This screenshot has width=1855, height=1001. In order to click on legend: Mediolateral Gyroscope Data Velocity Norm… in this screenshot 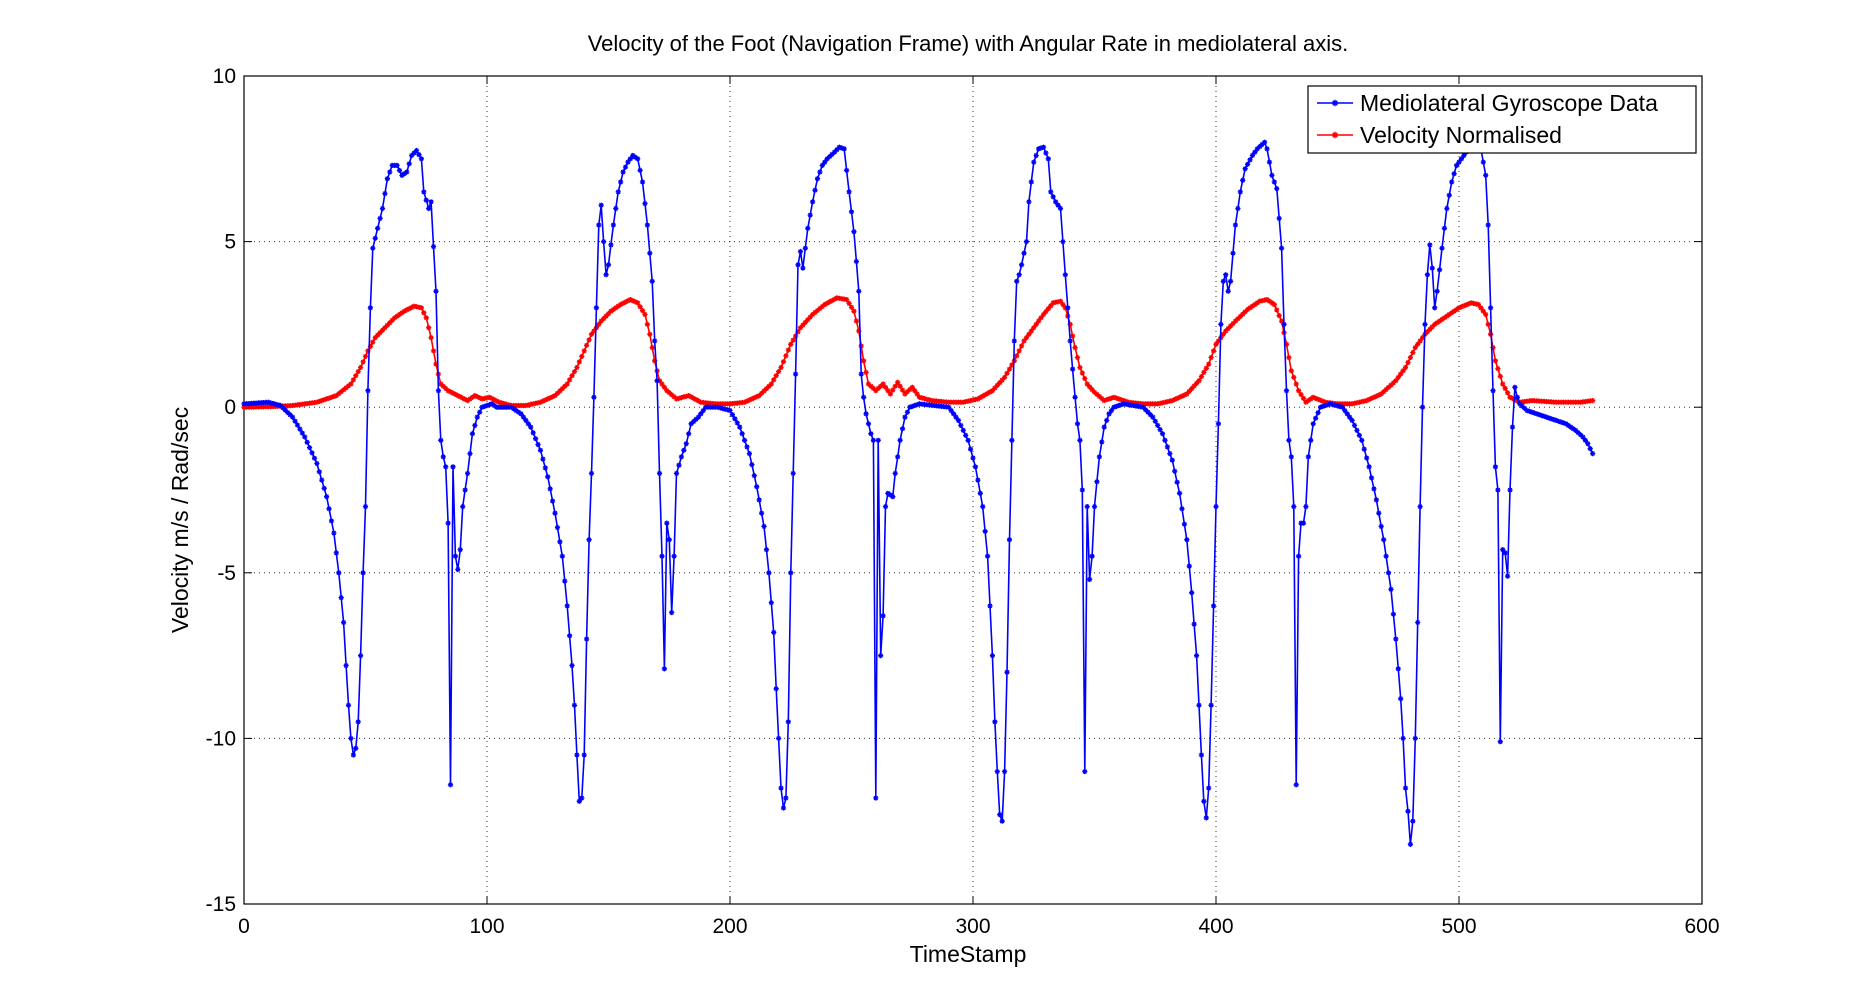, I will do `click(1502, 119)`.